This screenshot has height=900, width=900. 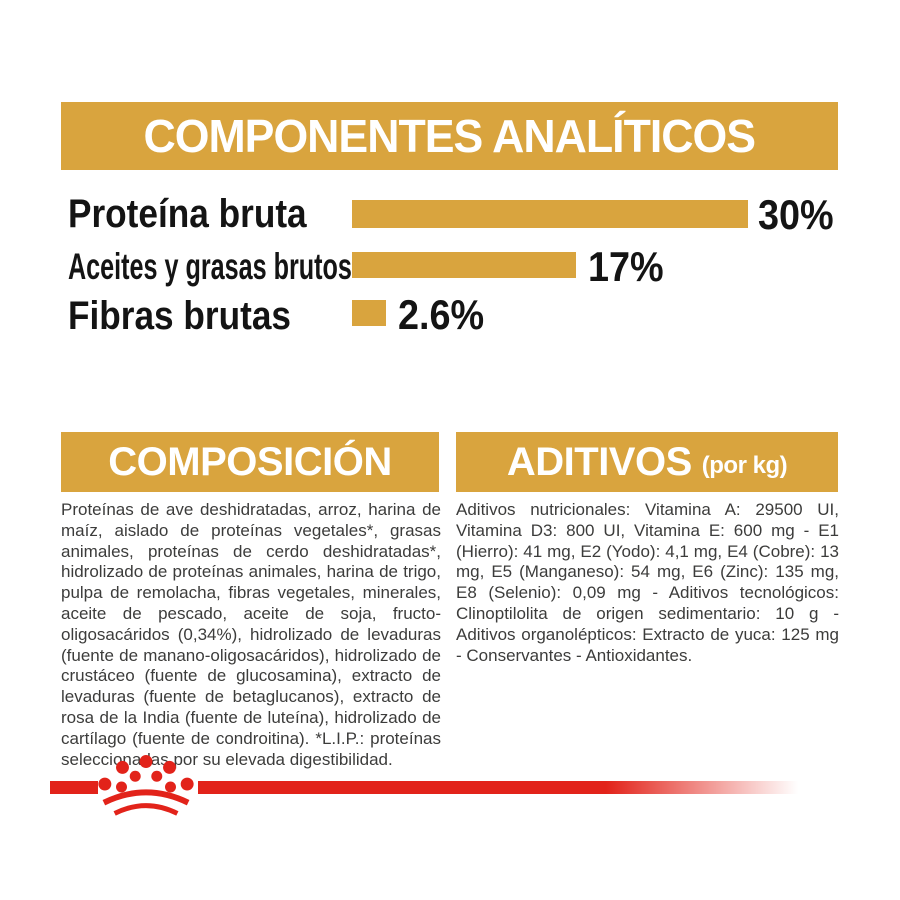 I want to click on chart-value-label: 30%, so click(x=796, y=214).